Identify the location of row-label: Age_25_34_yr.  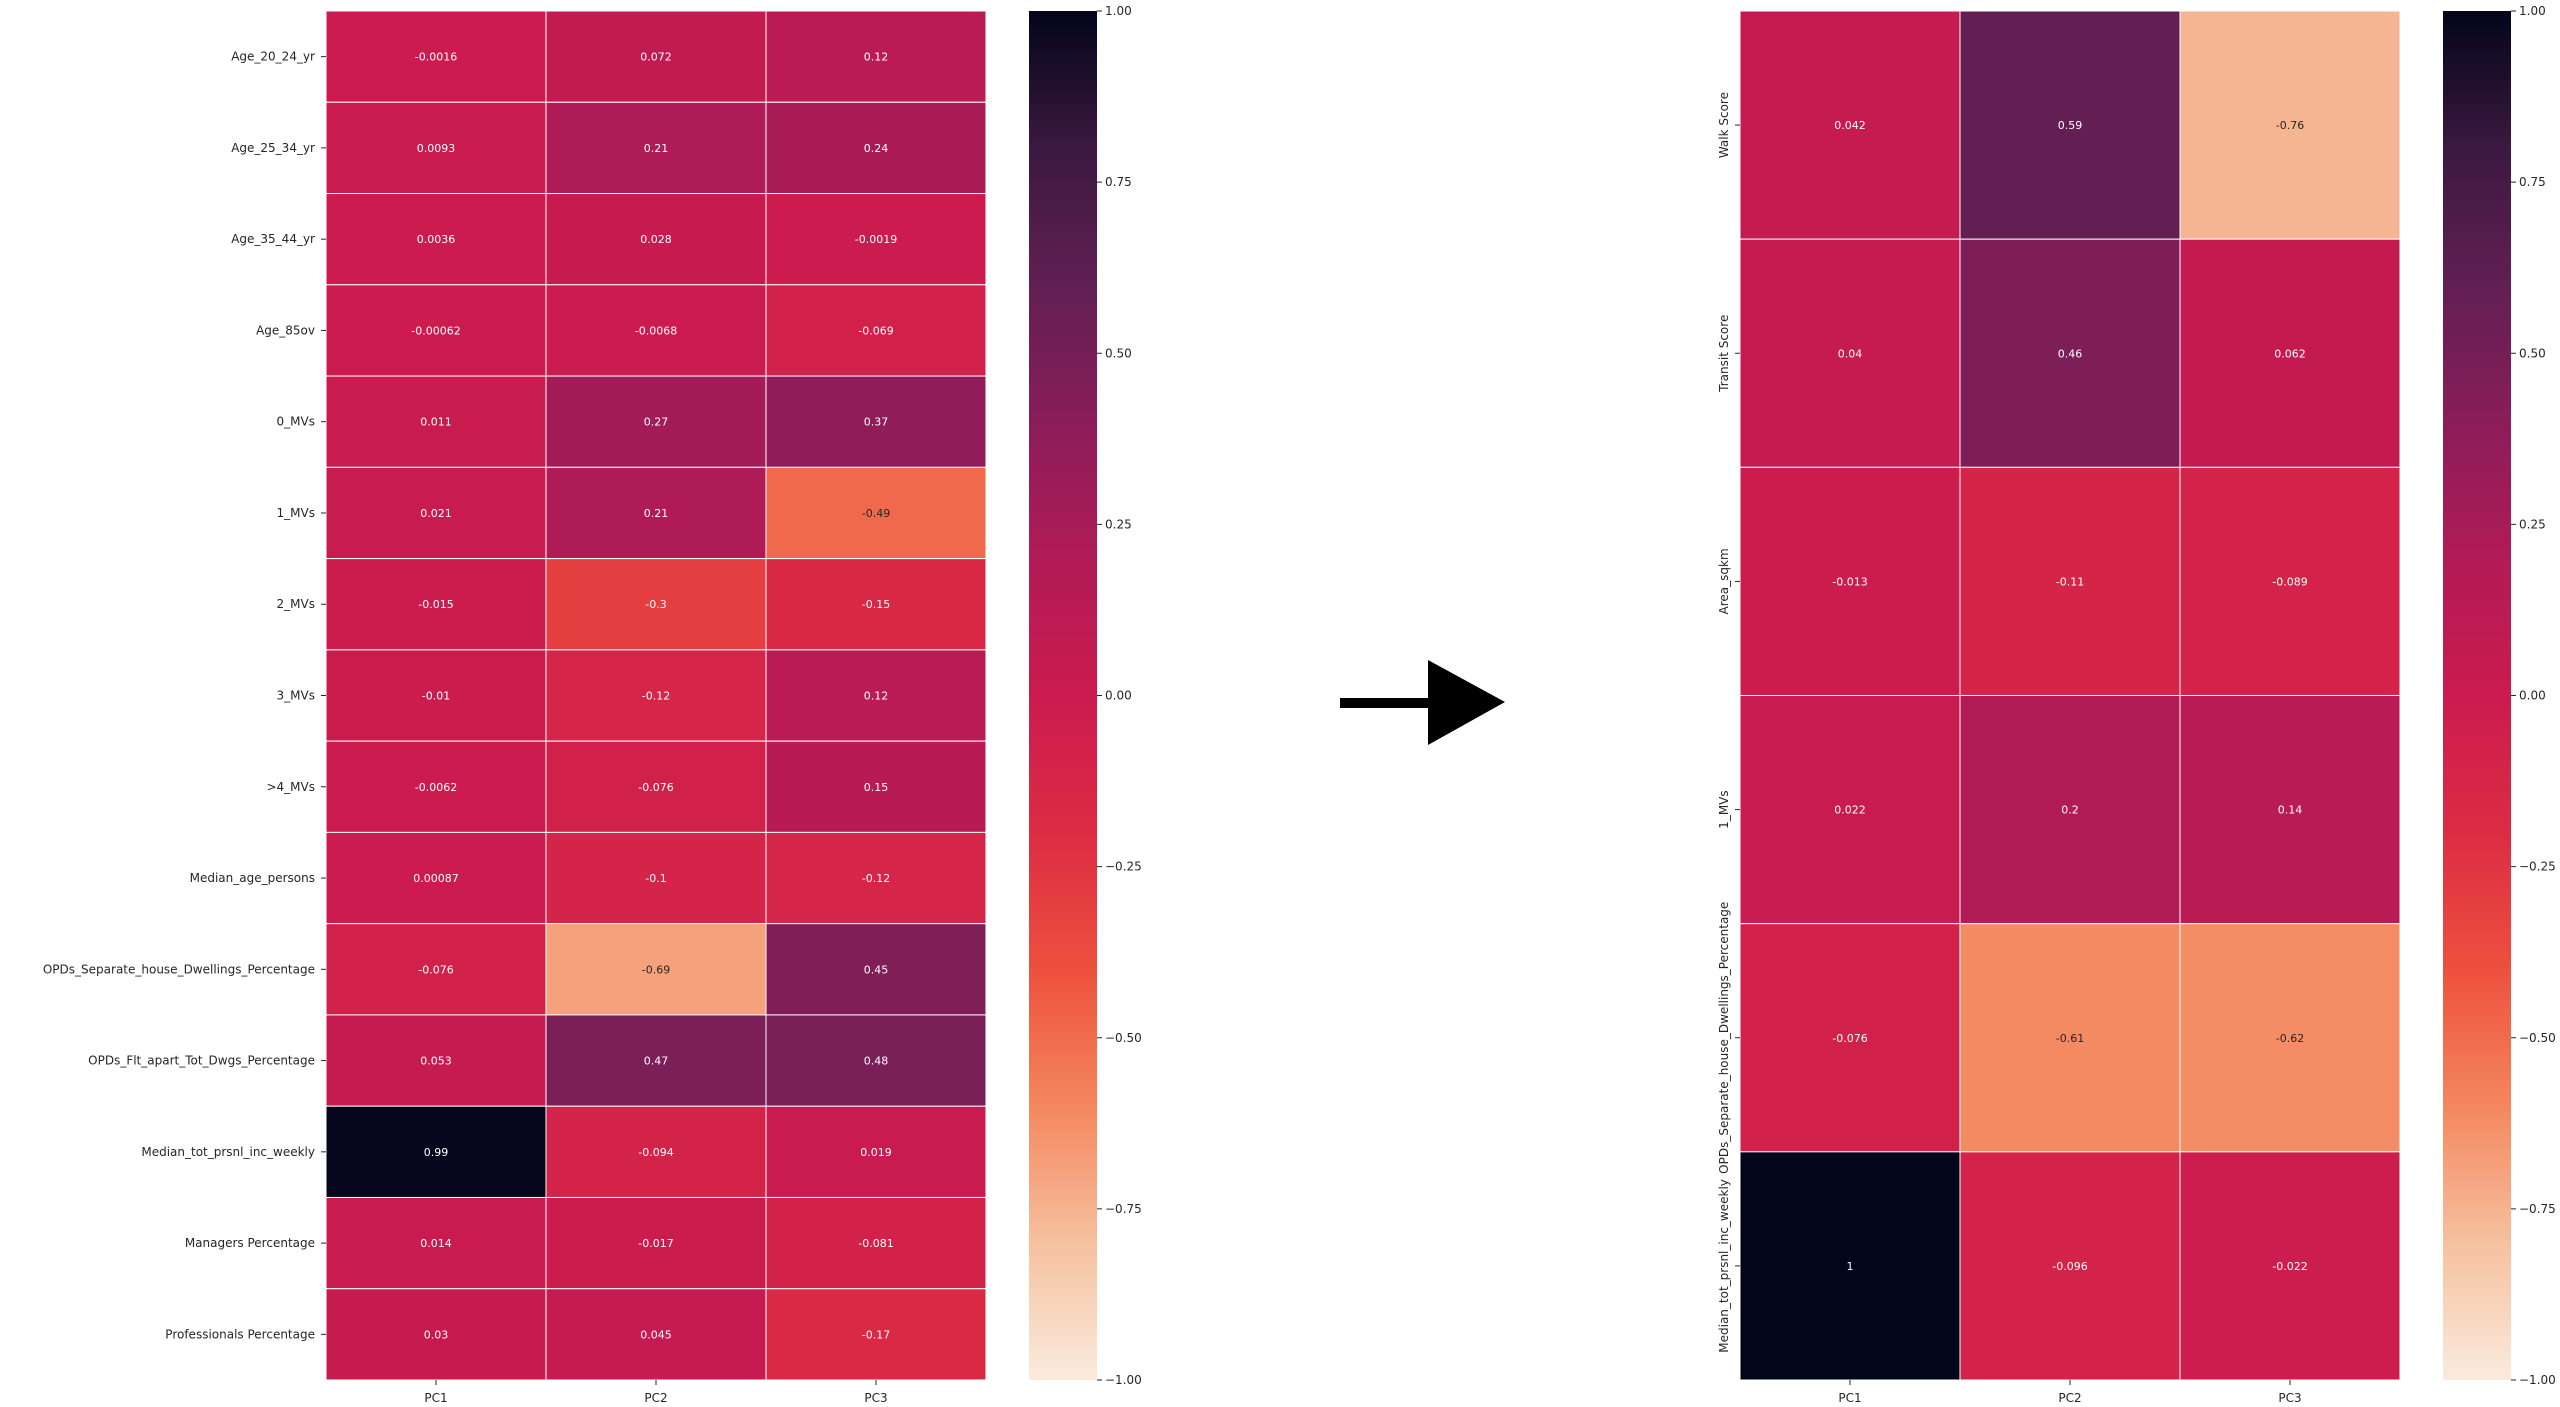
(273, 148).